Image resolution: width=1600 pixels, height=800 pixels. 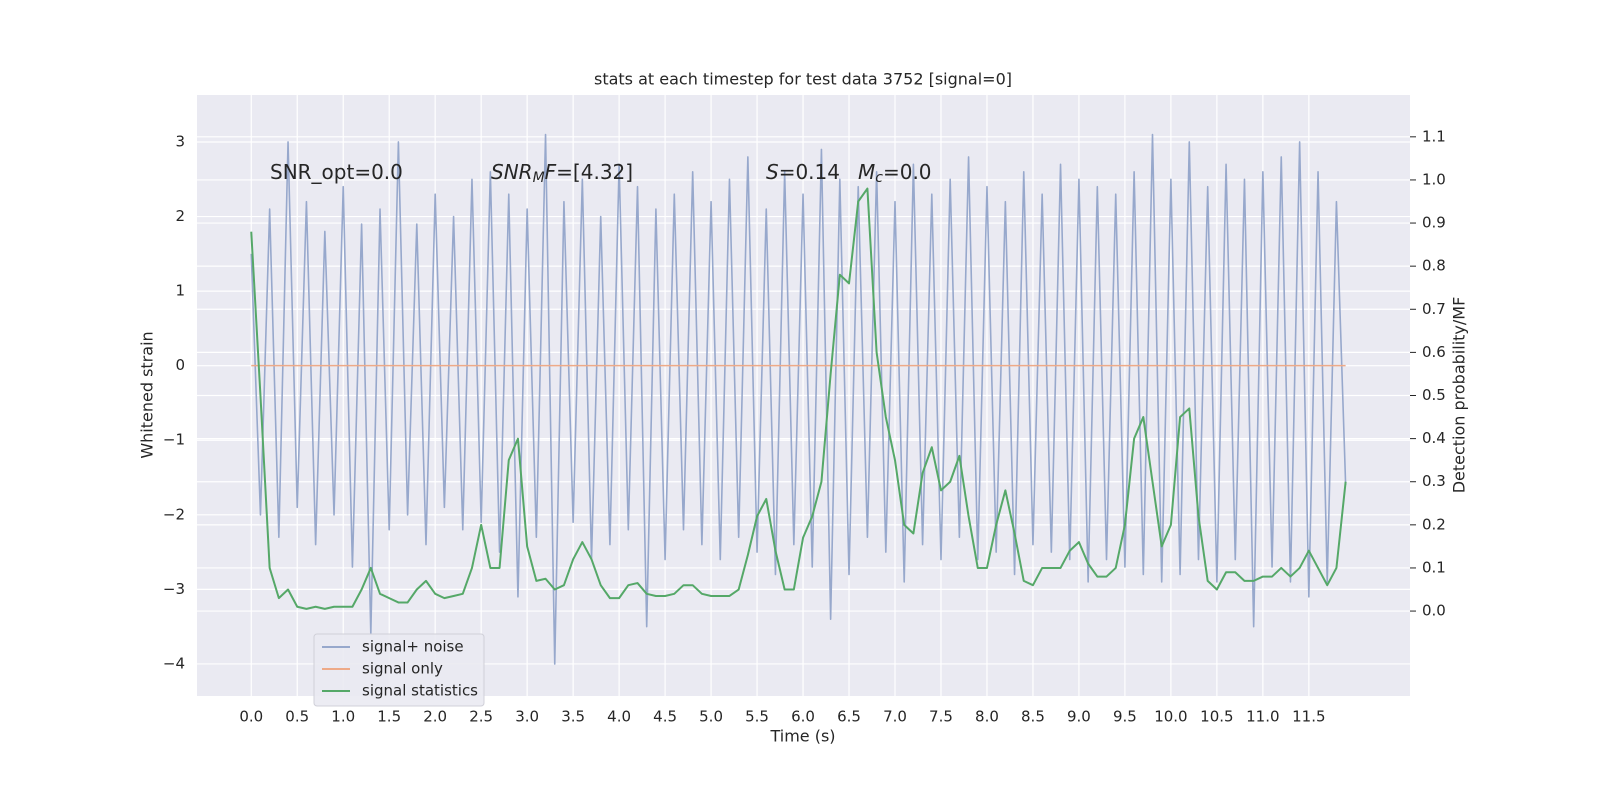 What do you see at coordinates (512, 172) in the screenshot?
I see `annotation-part: SNR` at bounding box center [512, 172].